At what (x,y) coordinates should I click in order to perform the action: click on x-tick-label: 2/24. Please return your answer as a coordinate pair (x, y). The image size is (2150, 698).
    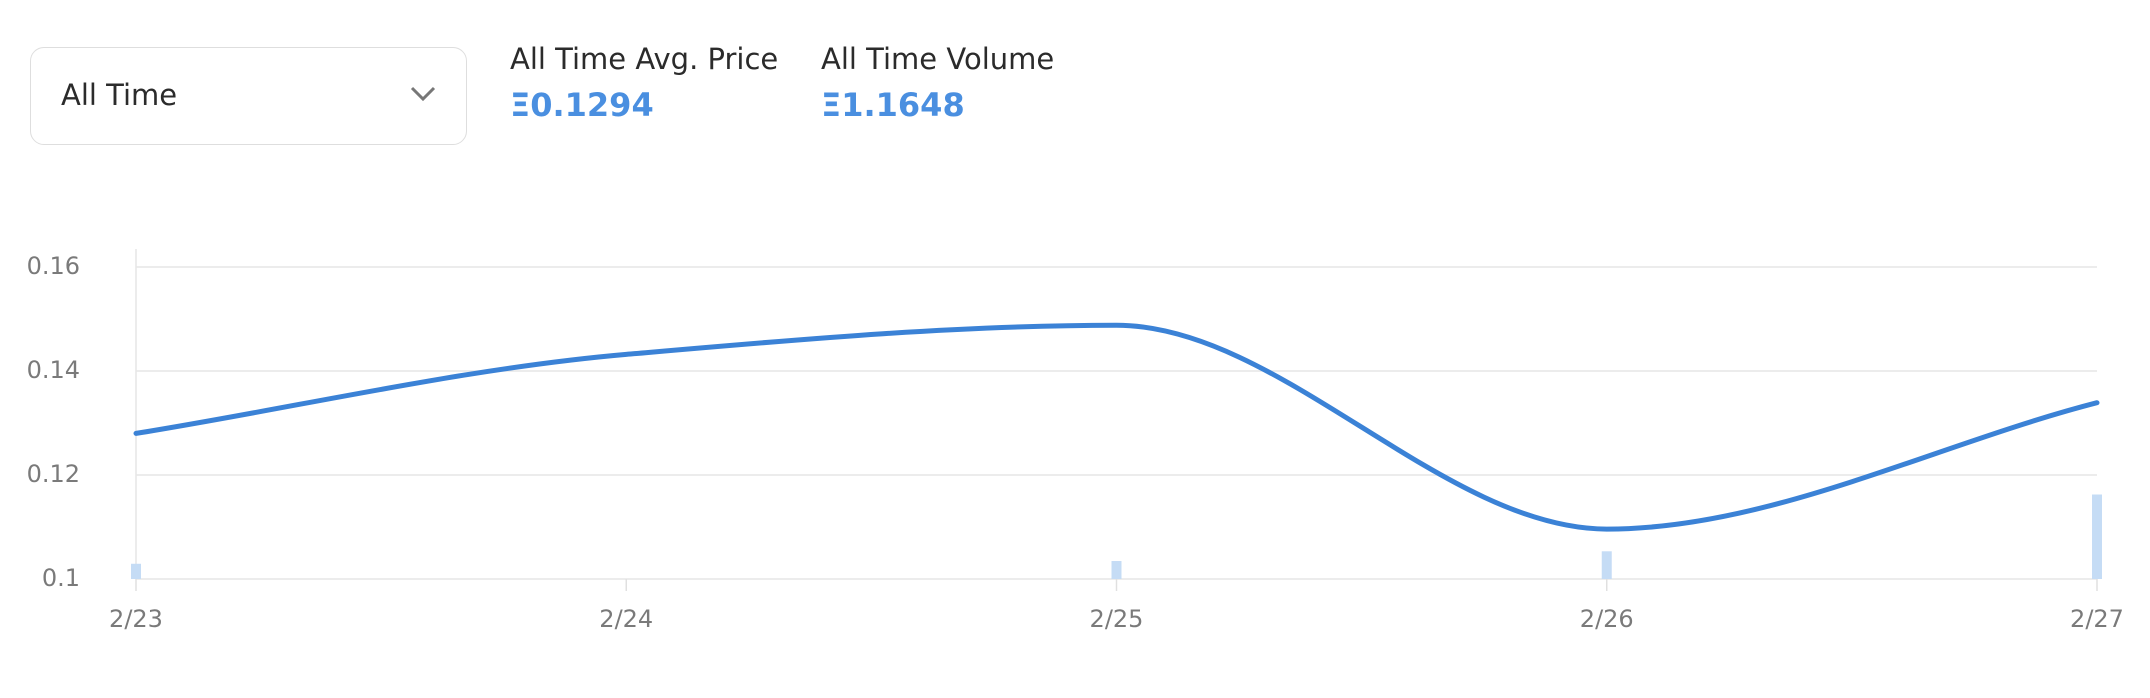
    Looking at the image, I should click on (626, 619).